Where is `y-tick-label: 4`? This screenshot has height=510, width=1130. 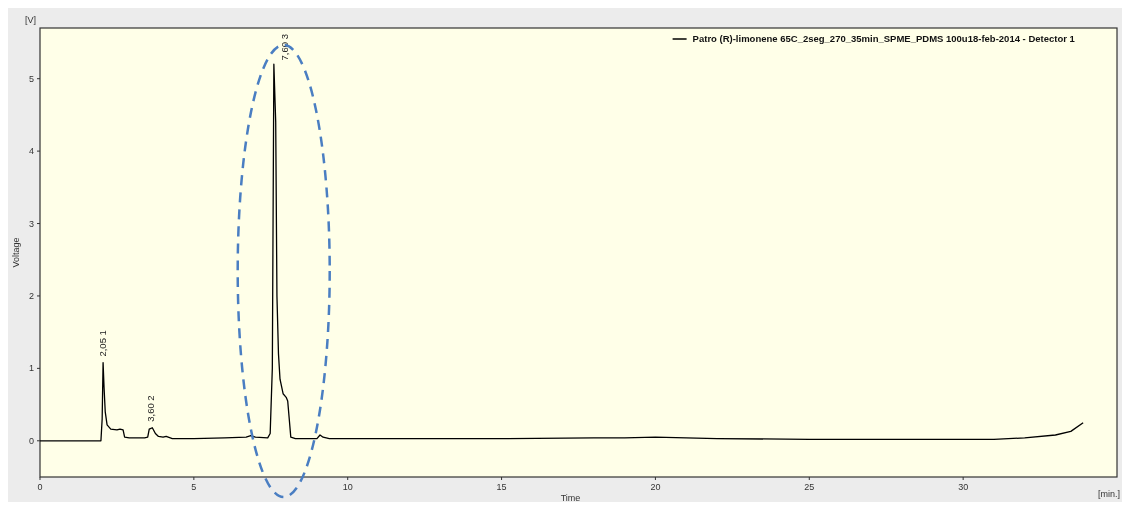
y-tick-label: 4 is located at coordinates (31, 151).